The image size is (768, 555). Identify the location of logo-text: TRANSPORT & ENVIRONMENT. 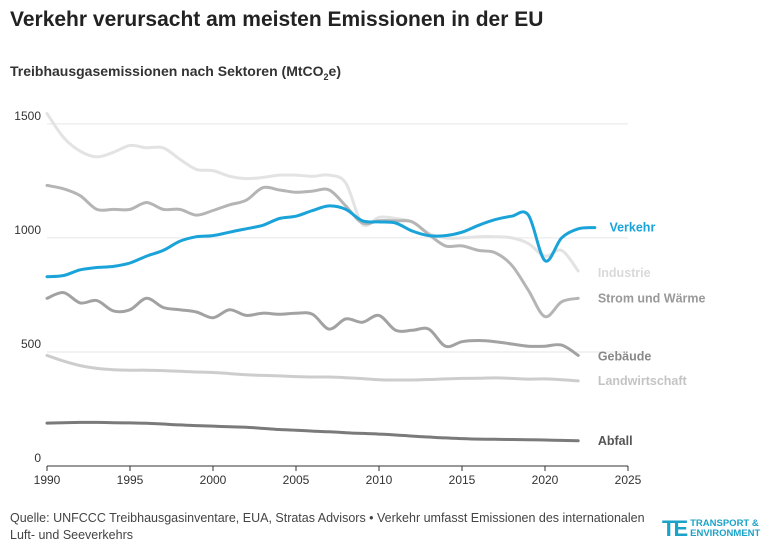
(725, 529).